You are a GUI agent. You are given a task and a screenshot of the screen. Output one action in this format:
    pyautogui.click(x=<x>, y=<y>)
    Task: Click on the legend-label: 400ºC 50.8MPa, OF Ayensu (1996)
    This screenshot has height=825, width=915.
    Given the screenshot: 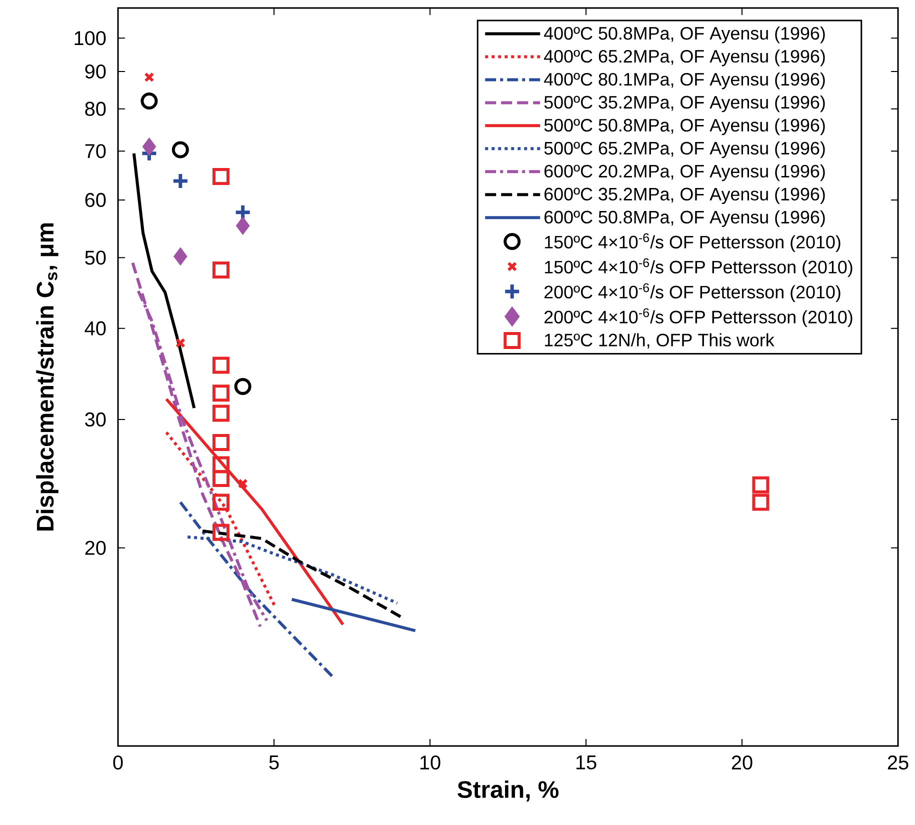 What is the action you would take?
    pyautogui.click(x=684, y=35)
    